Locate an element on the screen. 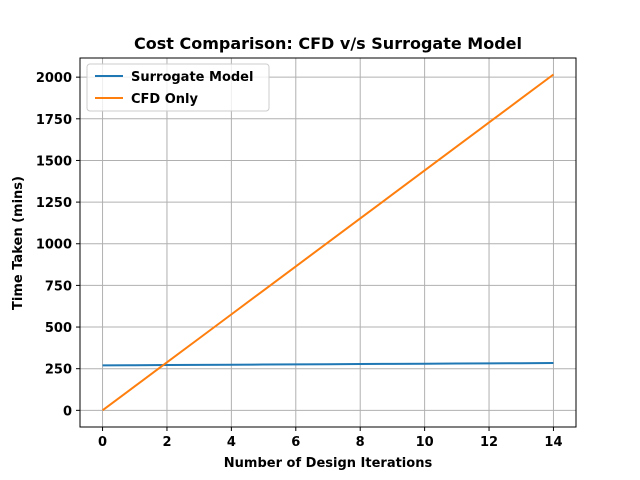  legend-box is located at coordinates (178, 87).